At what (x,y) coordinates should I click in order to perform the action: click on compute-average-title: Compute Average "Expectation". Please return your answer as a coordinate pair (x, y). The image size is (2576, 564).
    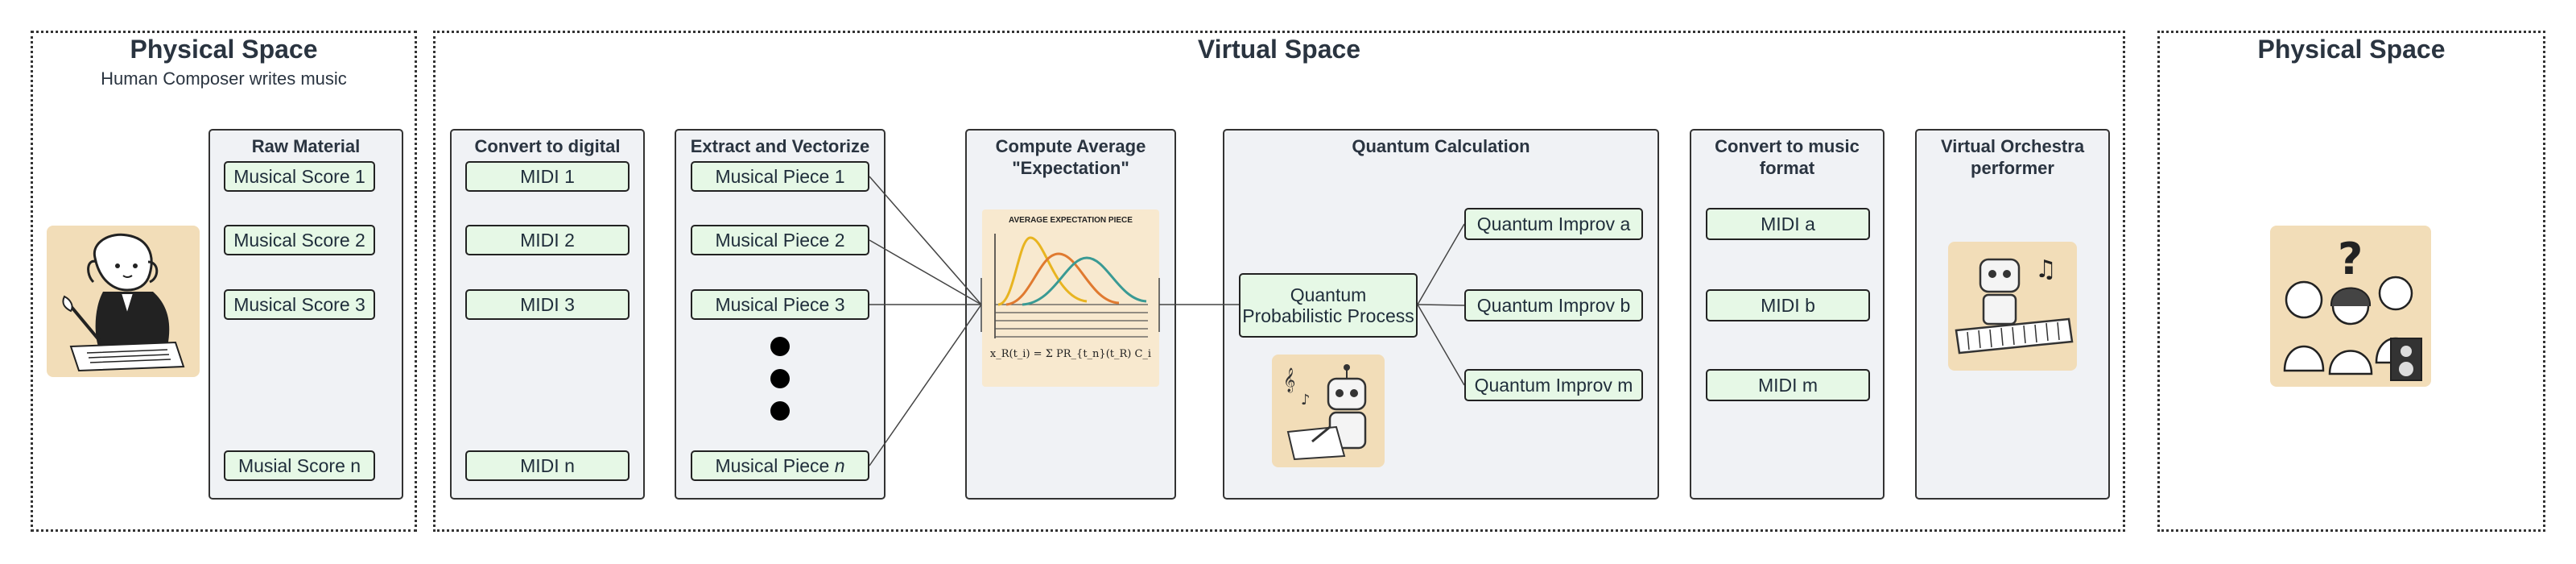
    Looking at the image, I should click on (1070, 157).